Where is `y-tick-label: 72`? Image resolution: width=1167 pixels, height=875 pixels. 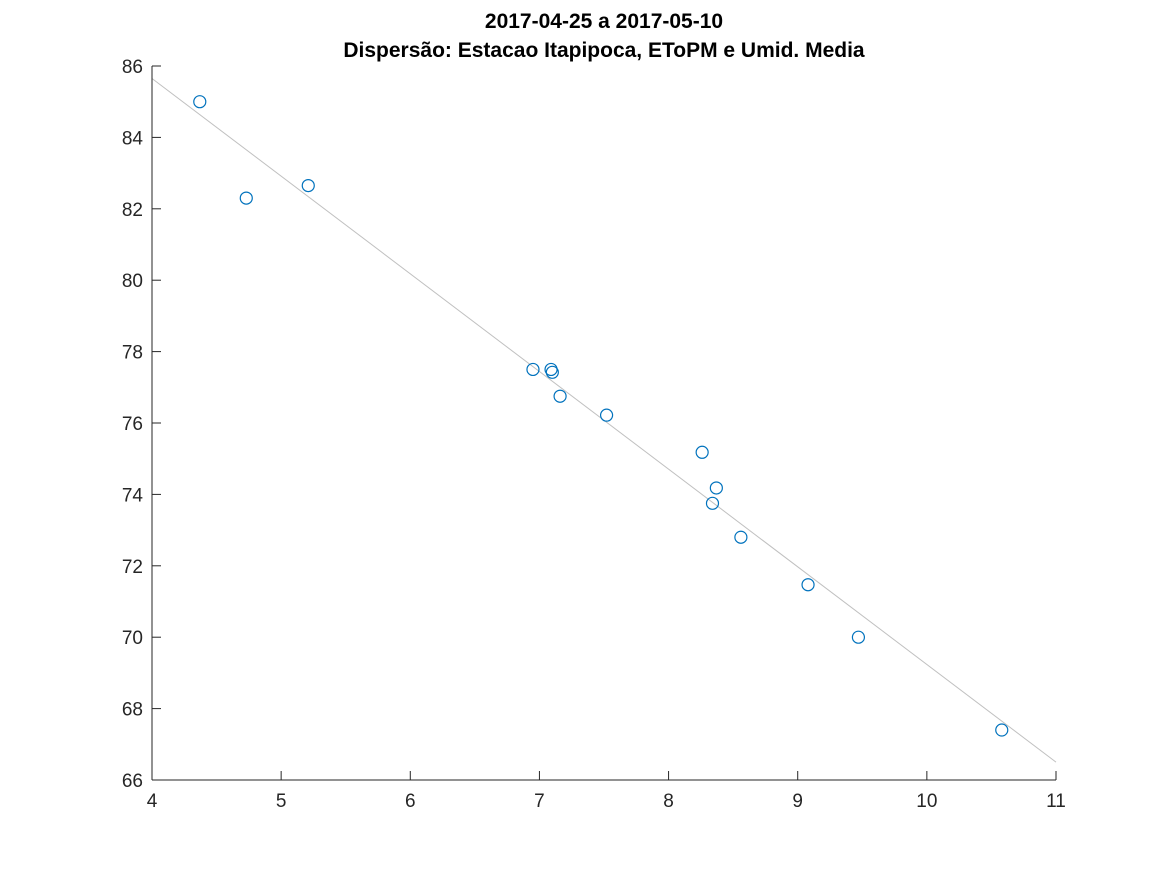
y-tick-label: 72 is located at coordinates (132, 567).